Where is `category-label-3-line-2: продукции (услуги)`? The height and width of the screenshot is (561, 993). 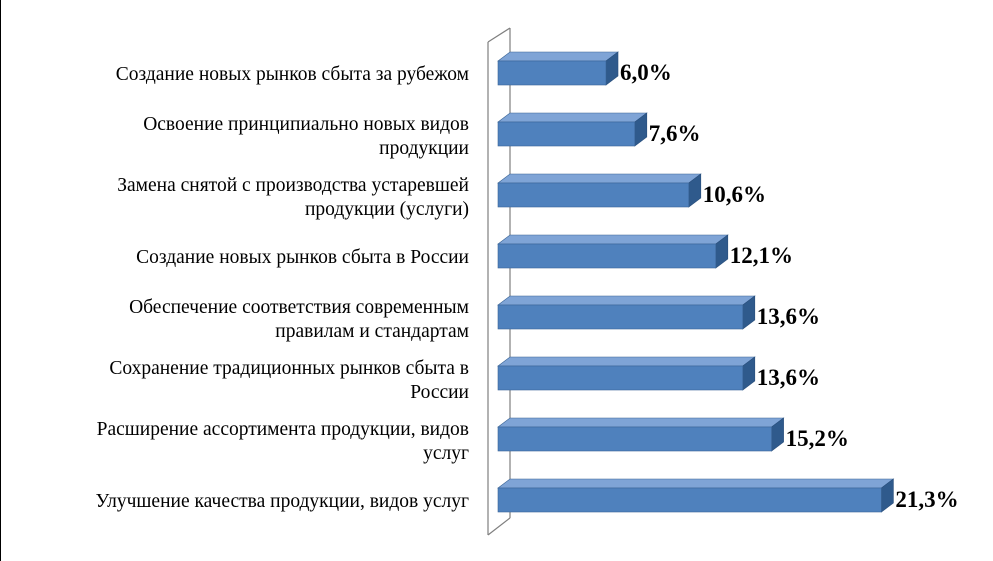
category-label-3-line-2: продукции (услуги) is located at coordinates (387, 209).